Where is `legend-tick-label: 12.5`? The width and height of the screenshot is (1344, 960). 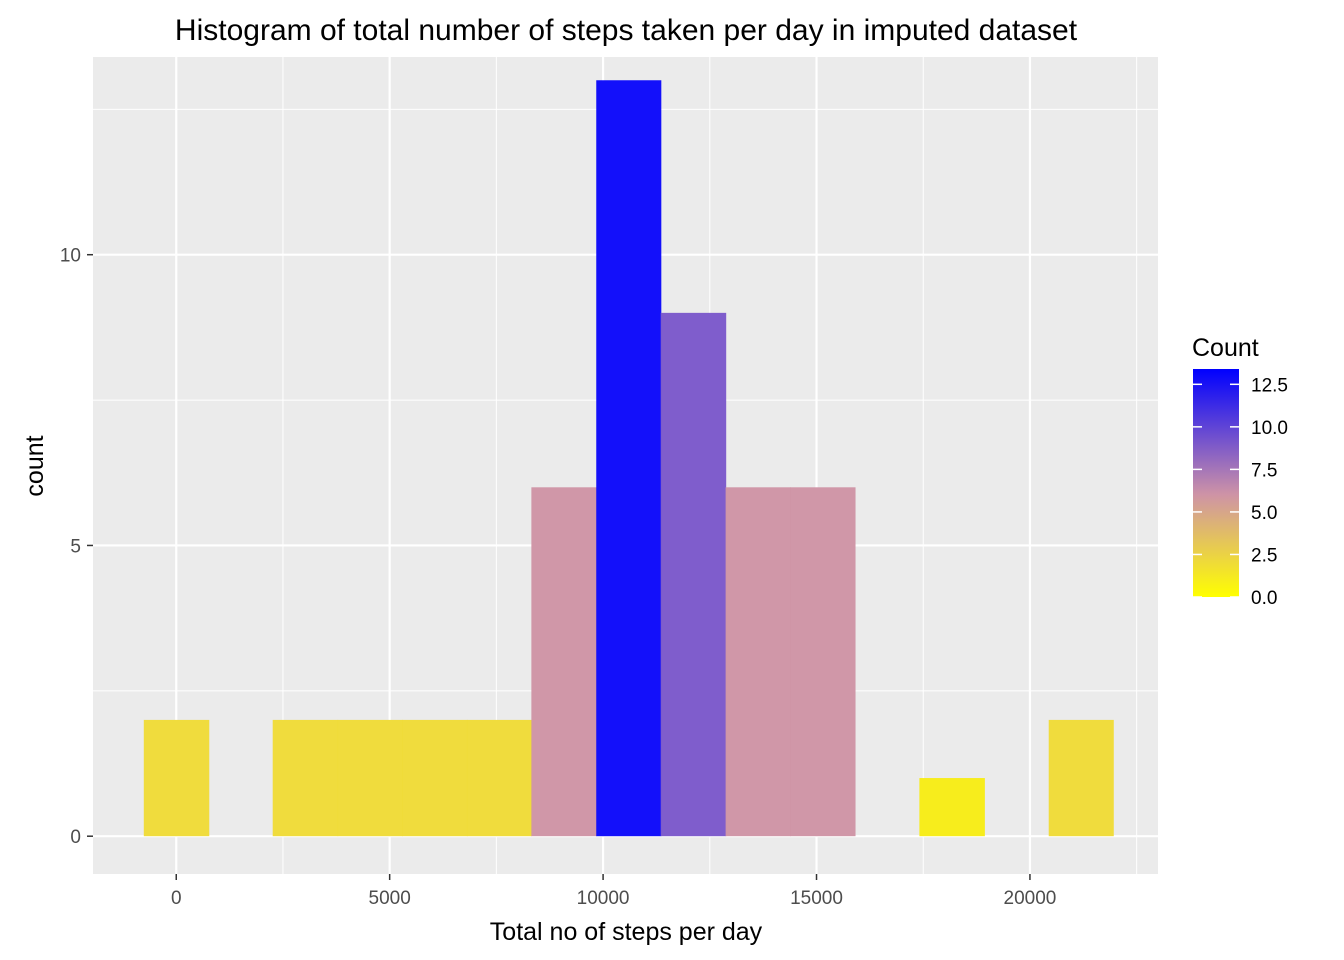
legend-tick-label: 12.5 is located at coordinates (1269, 385).